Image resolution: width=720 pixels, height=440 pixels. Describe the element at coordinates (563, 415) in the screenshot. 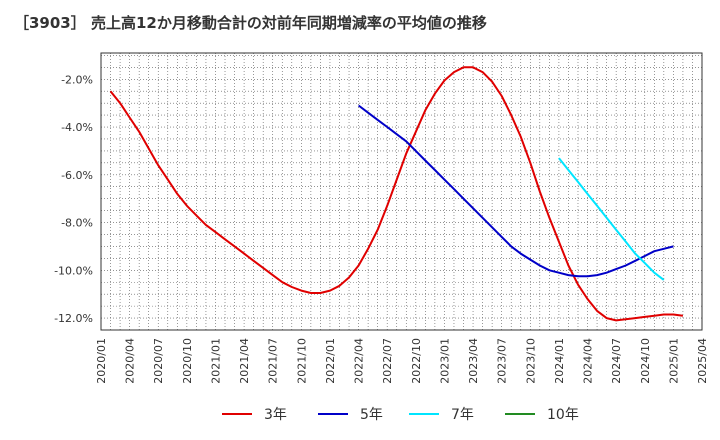

I see `legend-label: 10年` at that location.